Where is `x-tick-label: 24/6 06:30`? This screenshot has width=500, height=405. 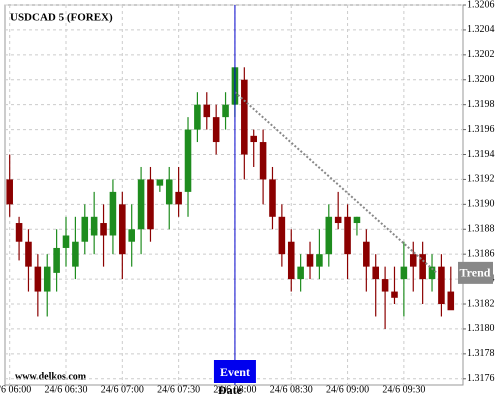
x-tick-label: 24/6 06:30 is located at coordinates (65, 389).